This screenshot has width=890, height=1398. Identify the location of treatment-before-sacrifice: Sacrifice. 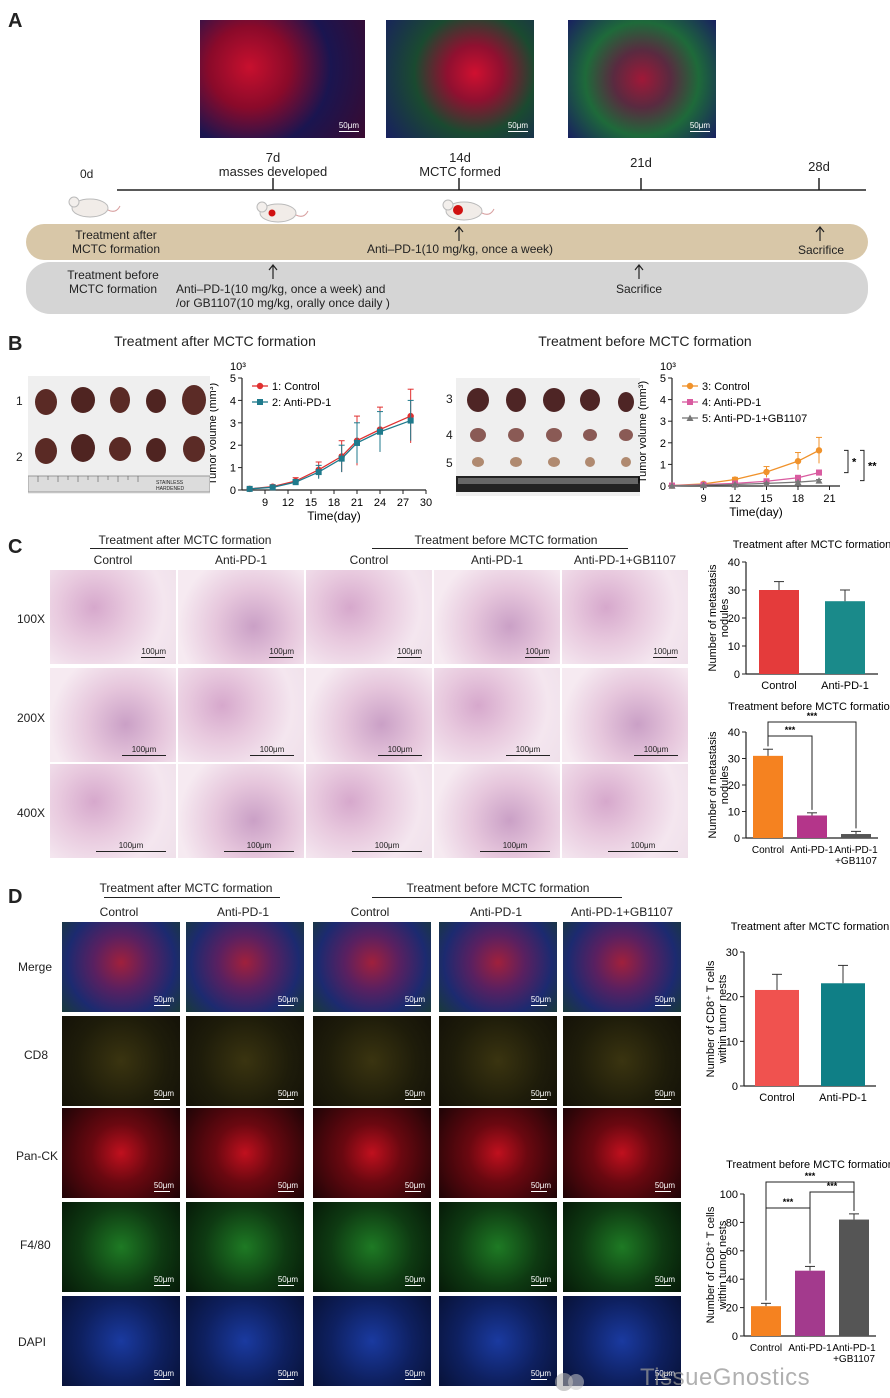
(638, 289).